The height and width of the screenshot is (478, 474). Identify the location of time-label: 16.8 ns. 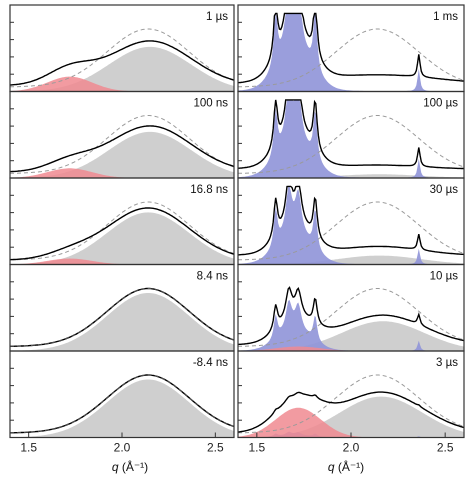
(209, 190).